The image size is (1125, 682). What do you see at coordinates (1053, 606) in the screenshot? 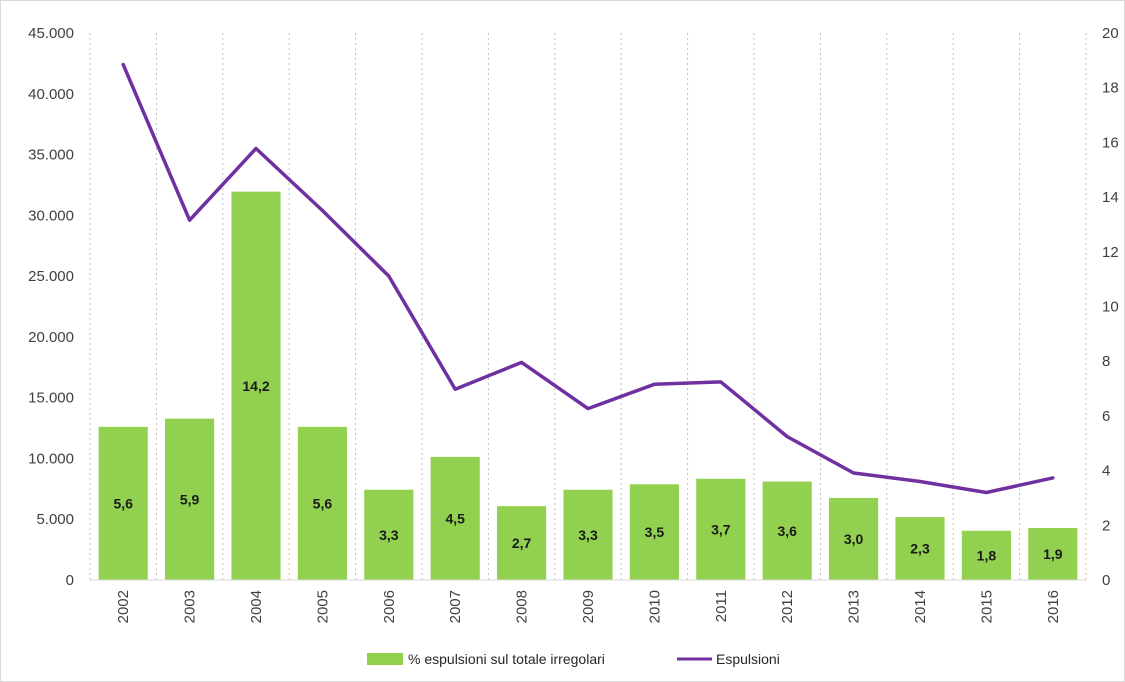
I see `x-tick-label-2016: 2016` at bounding box center [1053, 606].